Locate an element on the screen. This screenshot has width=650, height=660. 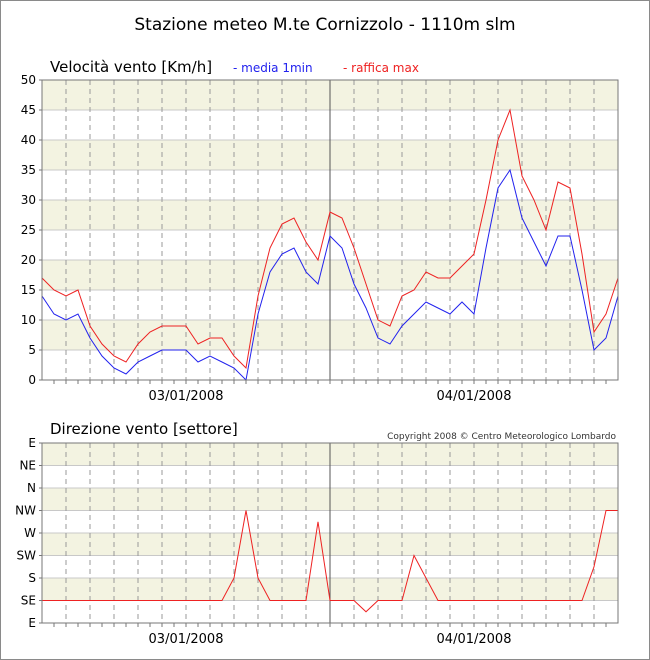
speed-ytick-label: 20 is located at coordinates (28, 260).